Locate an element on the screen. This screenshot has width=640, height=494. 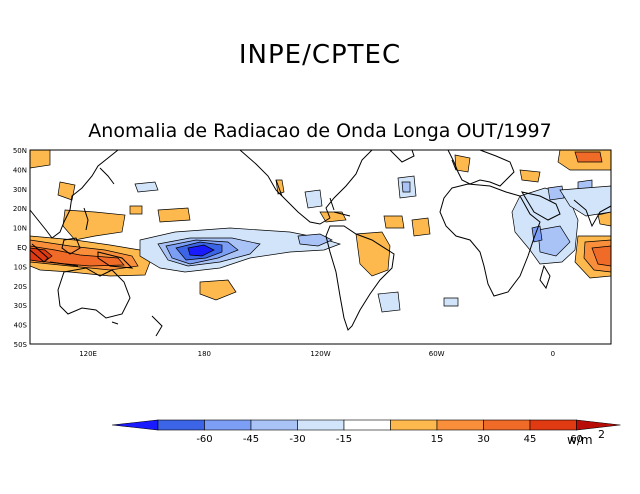
coast-asia is located at coordinates (74, 194).